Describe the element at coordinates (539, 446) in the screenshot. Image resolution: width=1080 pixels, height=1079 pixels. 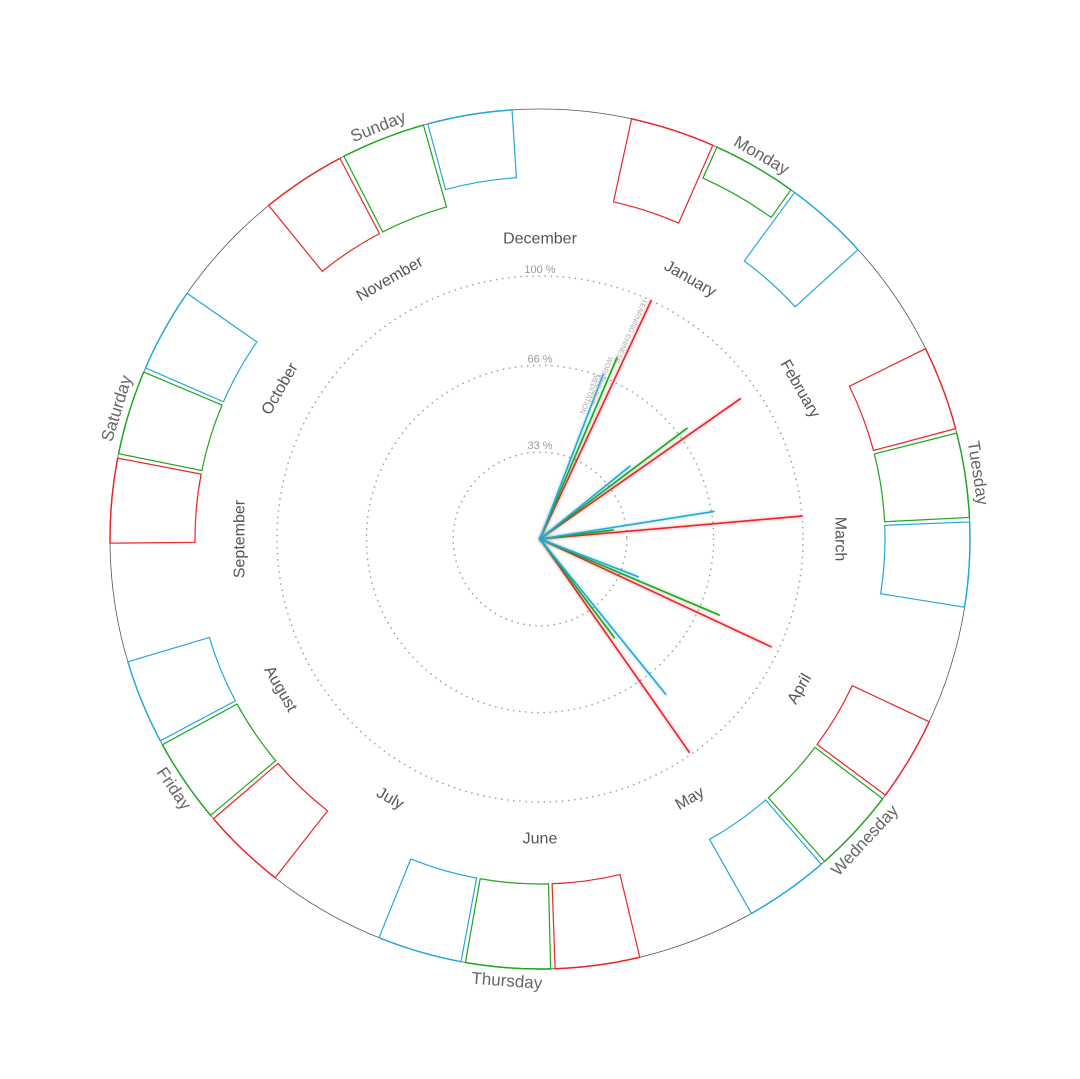
I see `radial-tick-label: 33 %` at that location.